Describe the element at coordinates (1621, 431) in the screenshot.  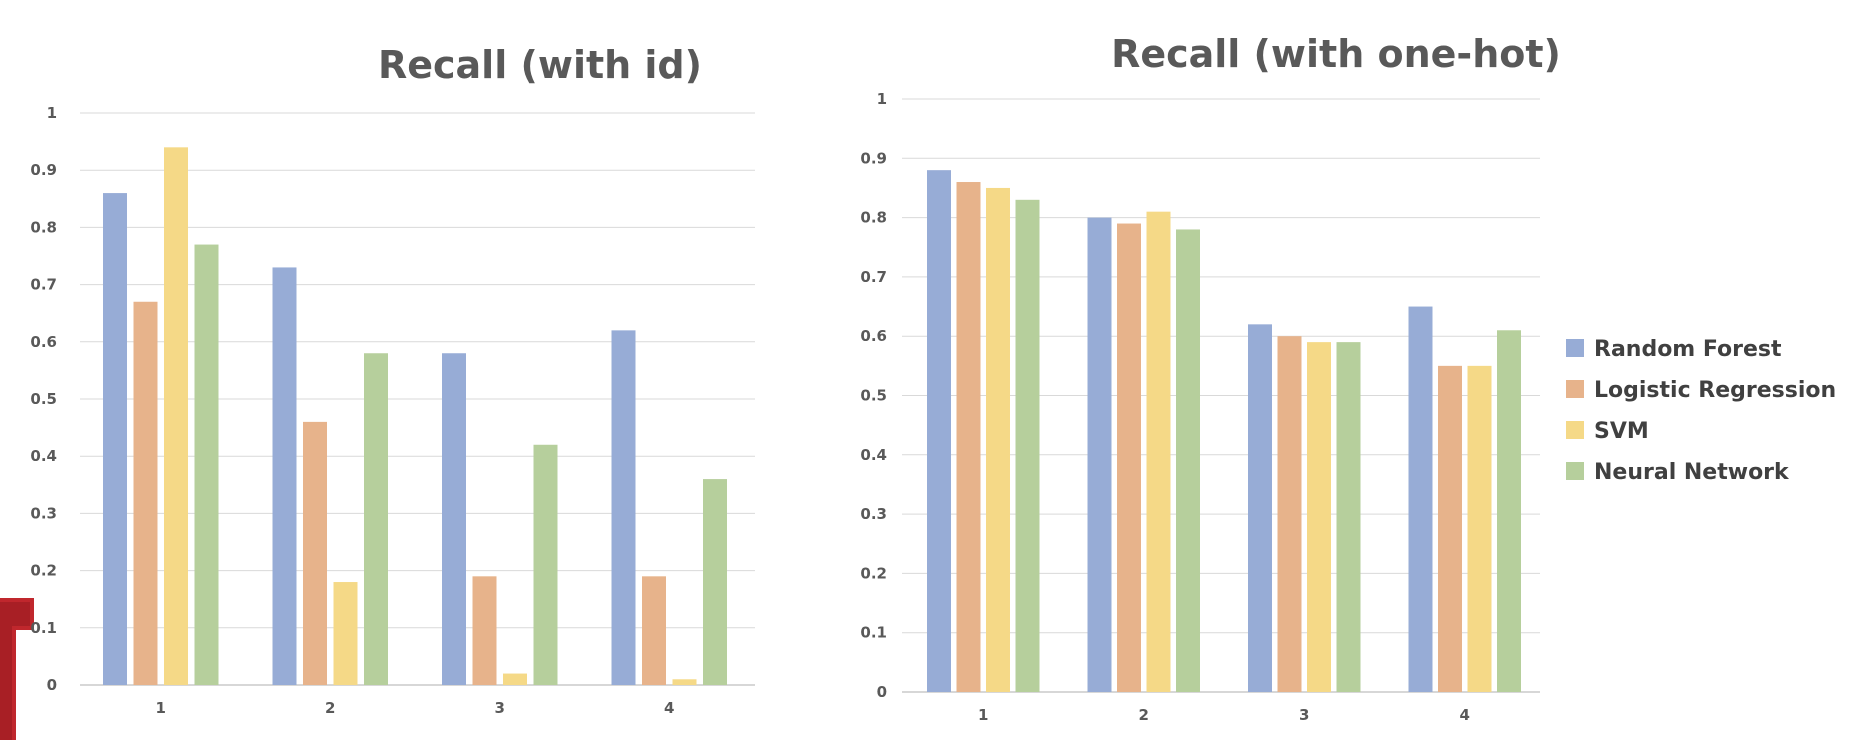
I see `legend-label: SVM` at that location.